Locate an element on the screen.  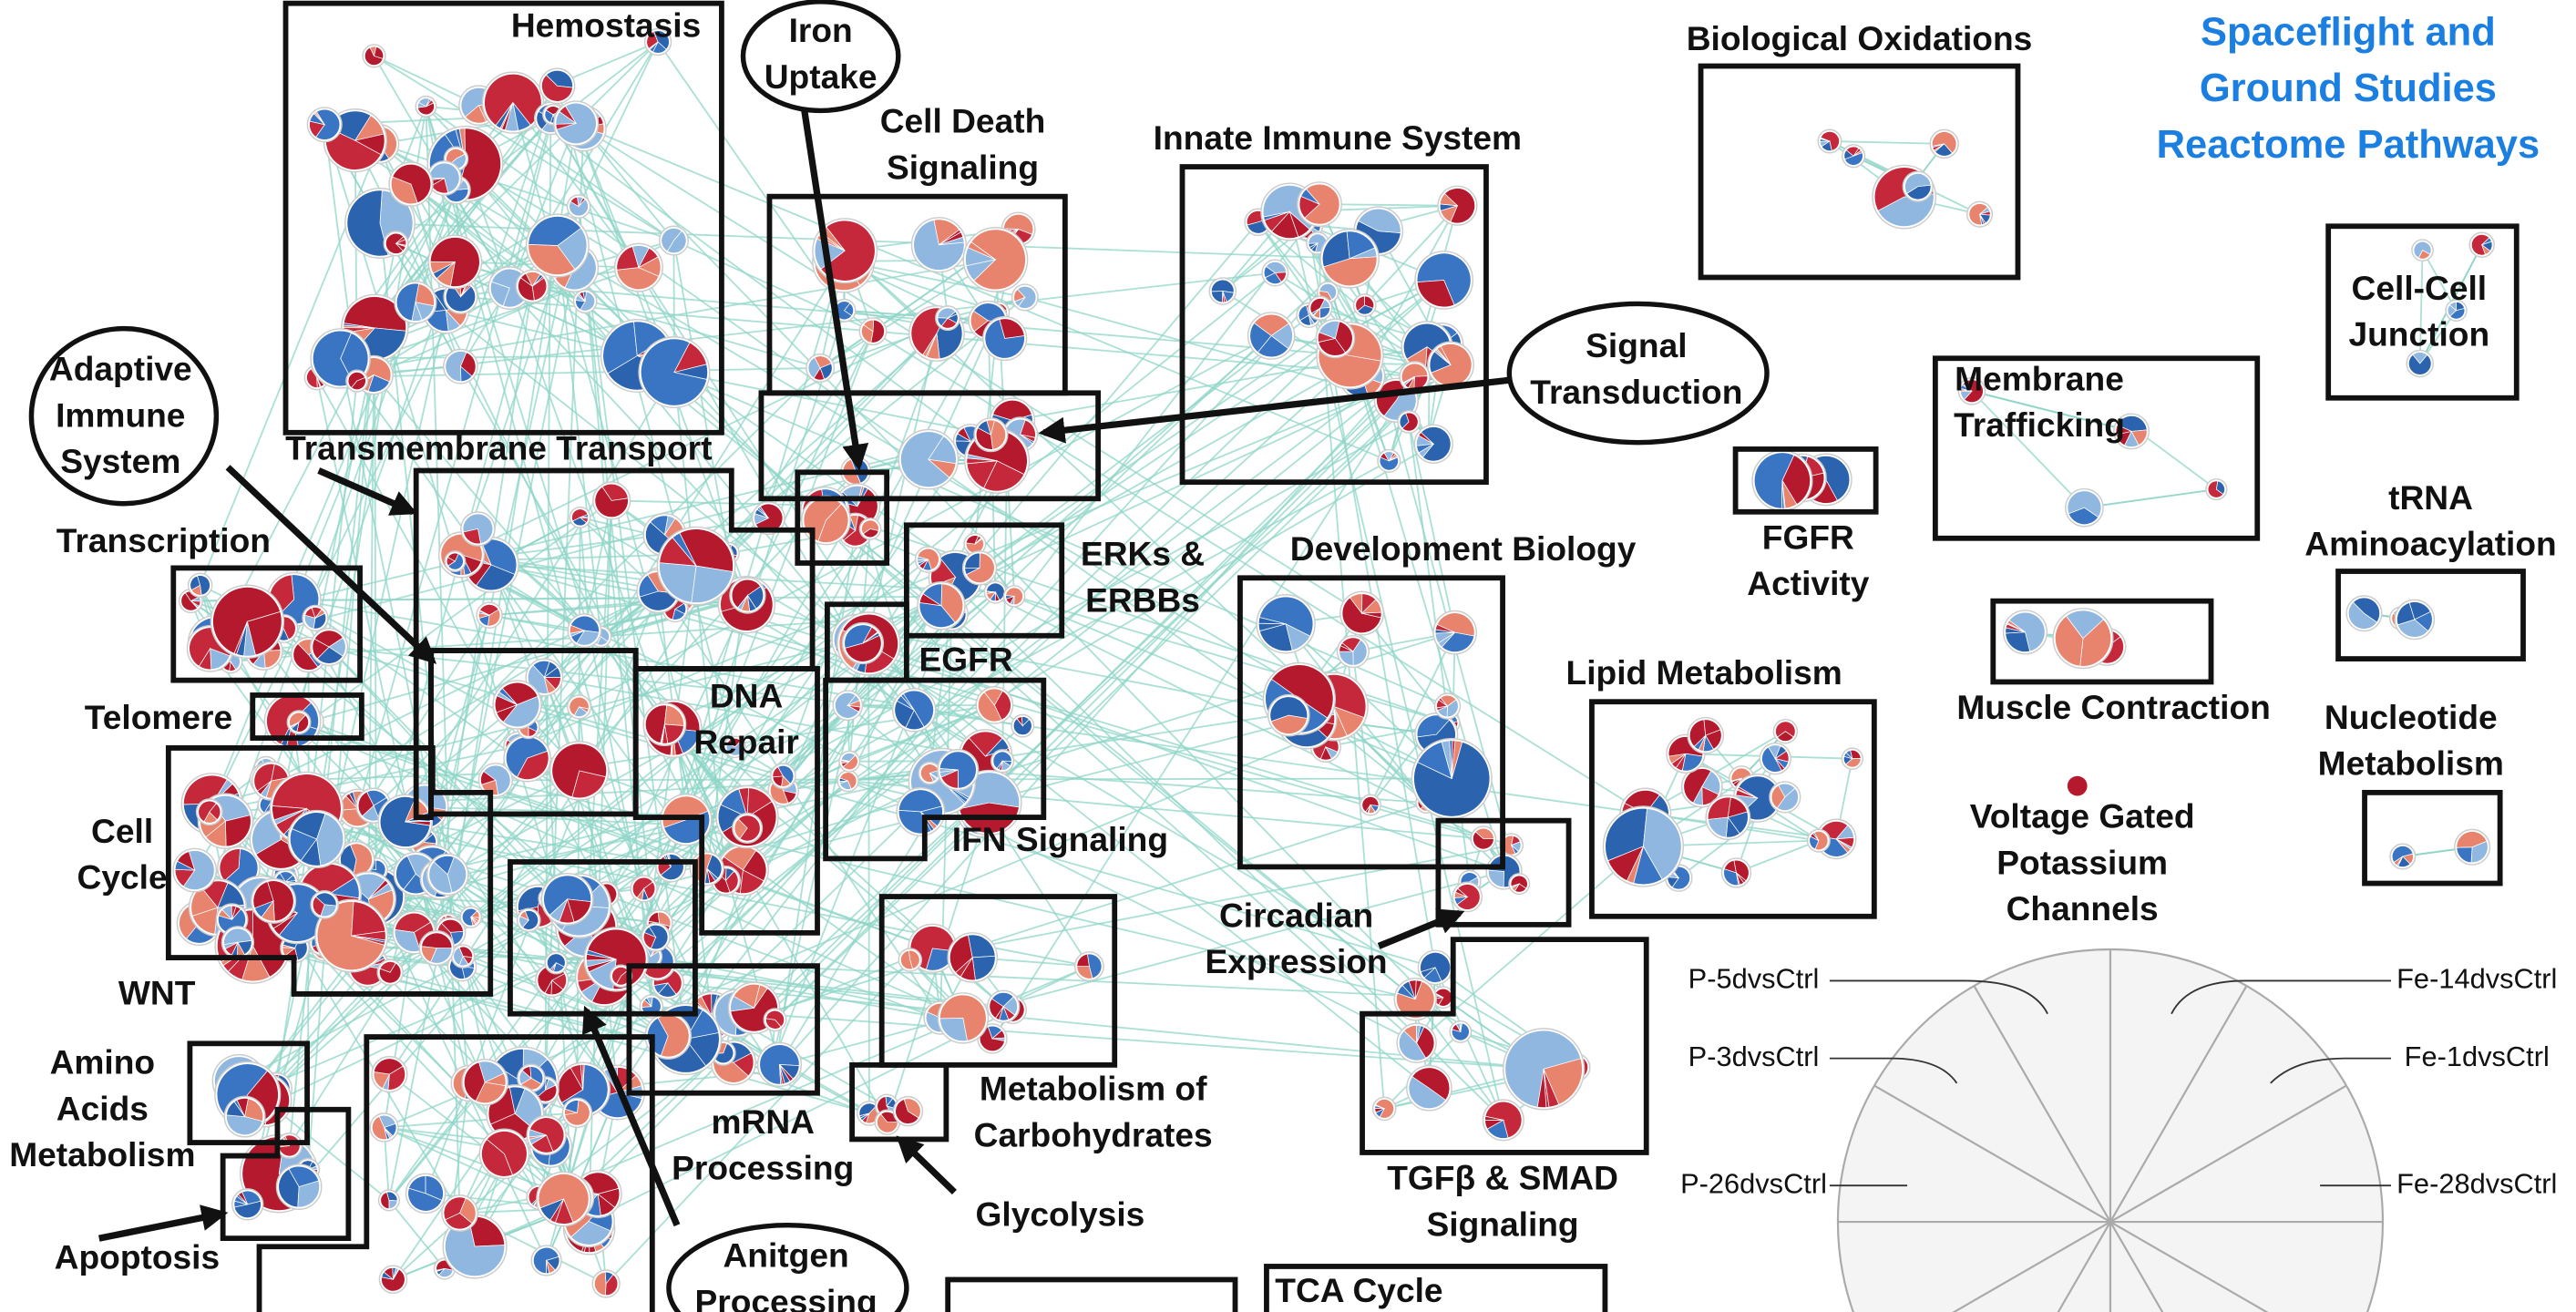
module-label: Activity is located at coordinates (1808, 583).